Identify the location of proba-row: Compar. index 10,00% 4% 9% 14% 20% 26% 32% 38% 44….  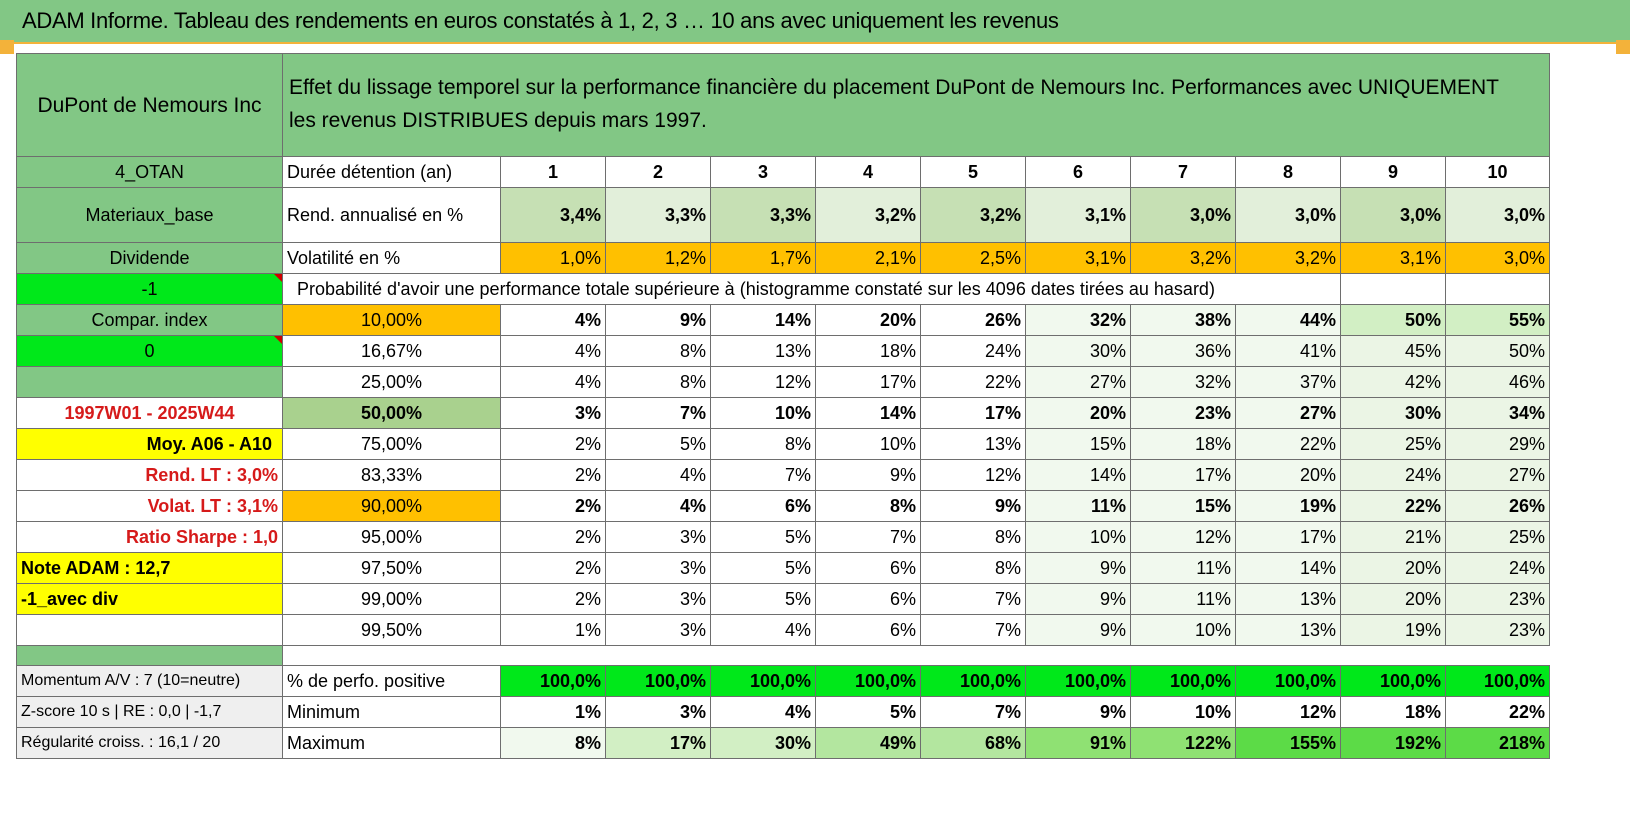
(783, 320).